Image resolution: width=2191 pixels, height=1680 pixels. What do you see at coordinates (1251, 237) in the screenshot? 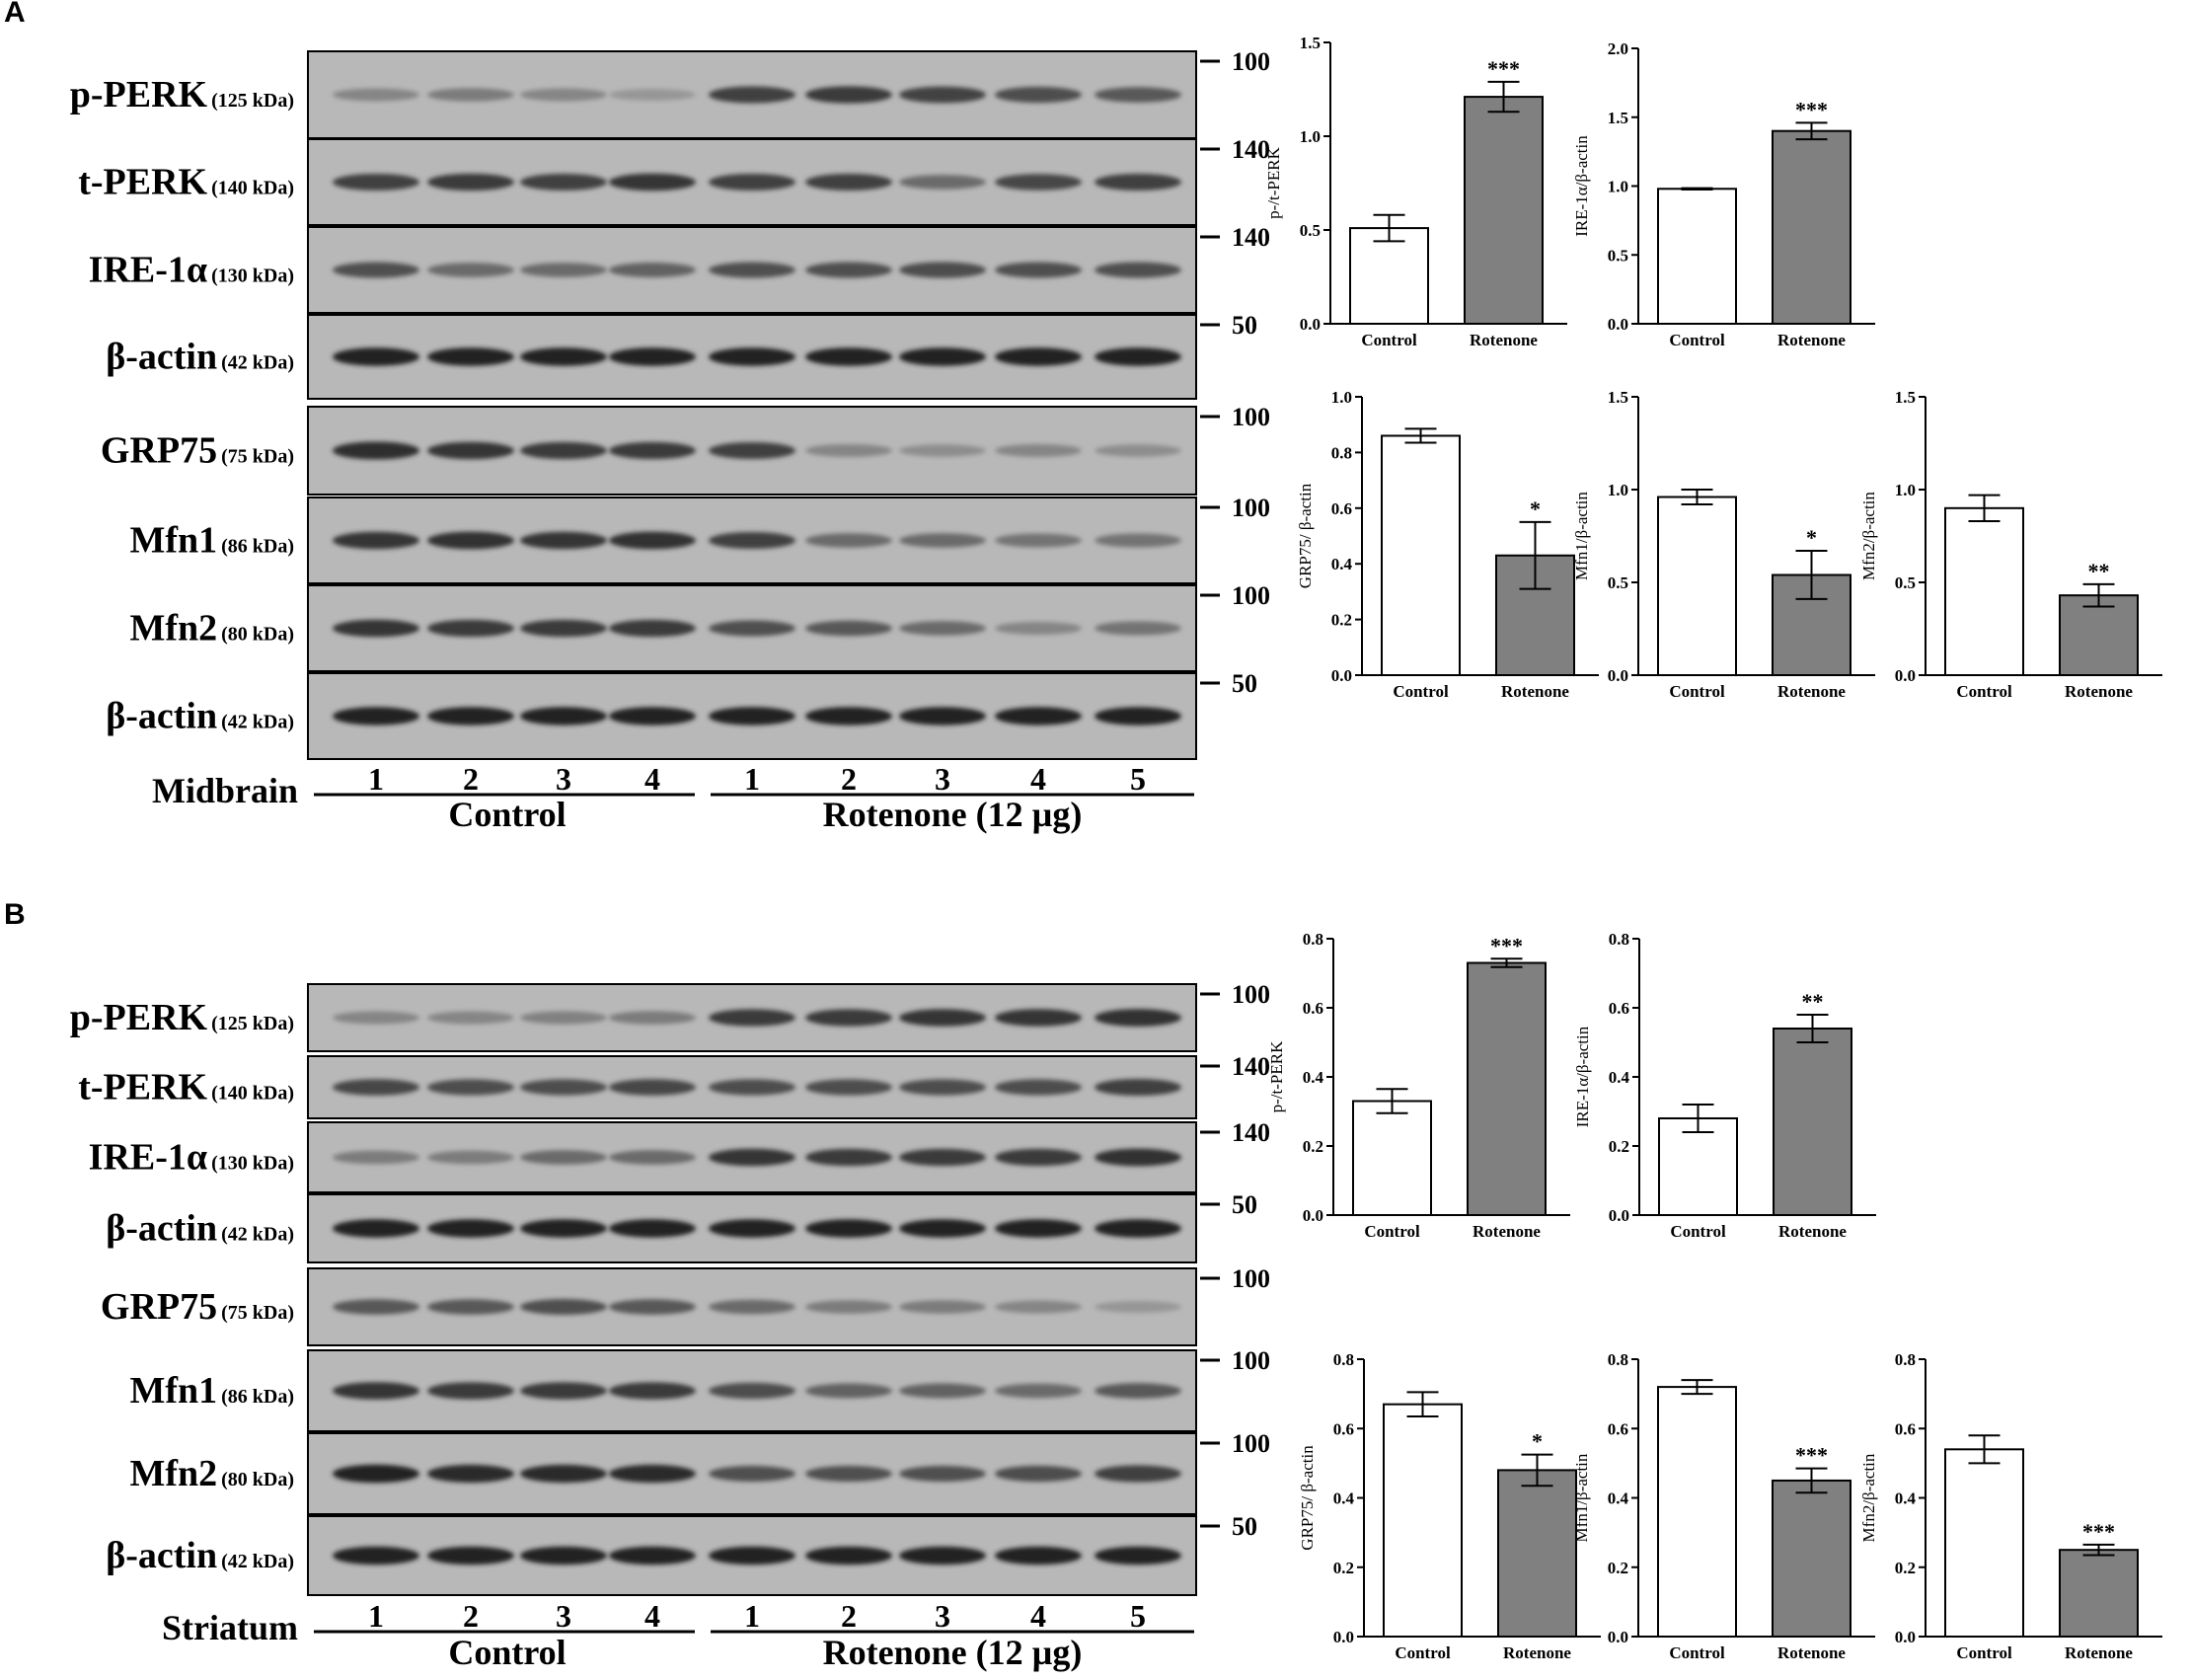
I see `marker-size: 140` at bounding box center [1251, 237].